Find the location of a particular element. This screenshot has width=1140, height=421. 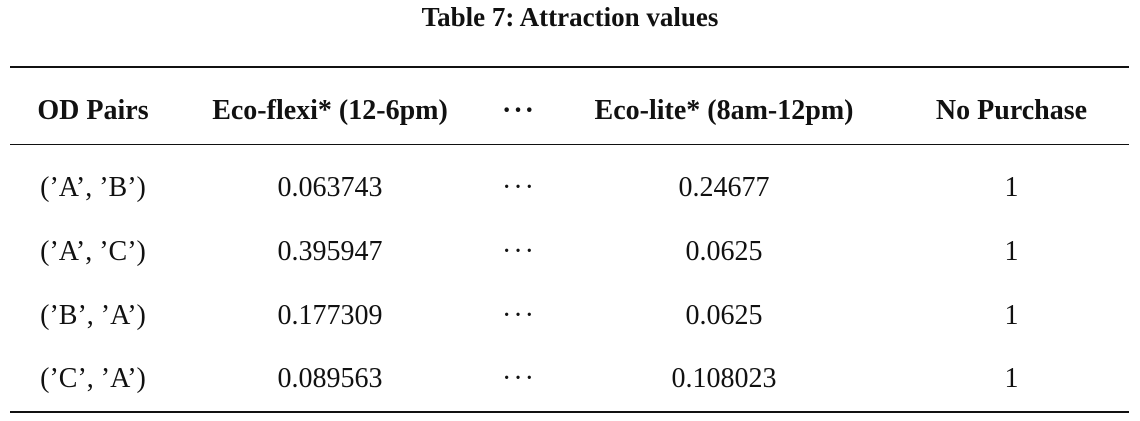

header-od-pairs: OD Pairs is located at coordinates (93, 110).